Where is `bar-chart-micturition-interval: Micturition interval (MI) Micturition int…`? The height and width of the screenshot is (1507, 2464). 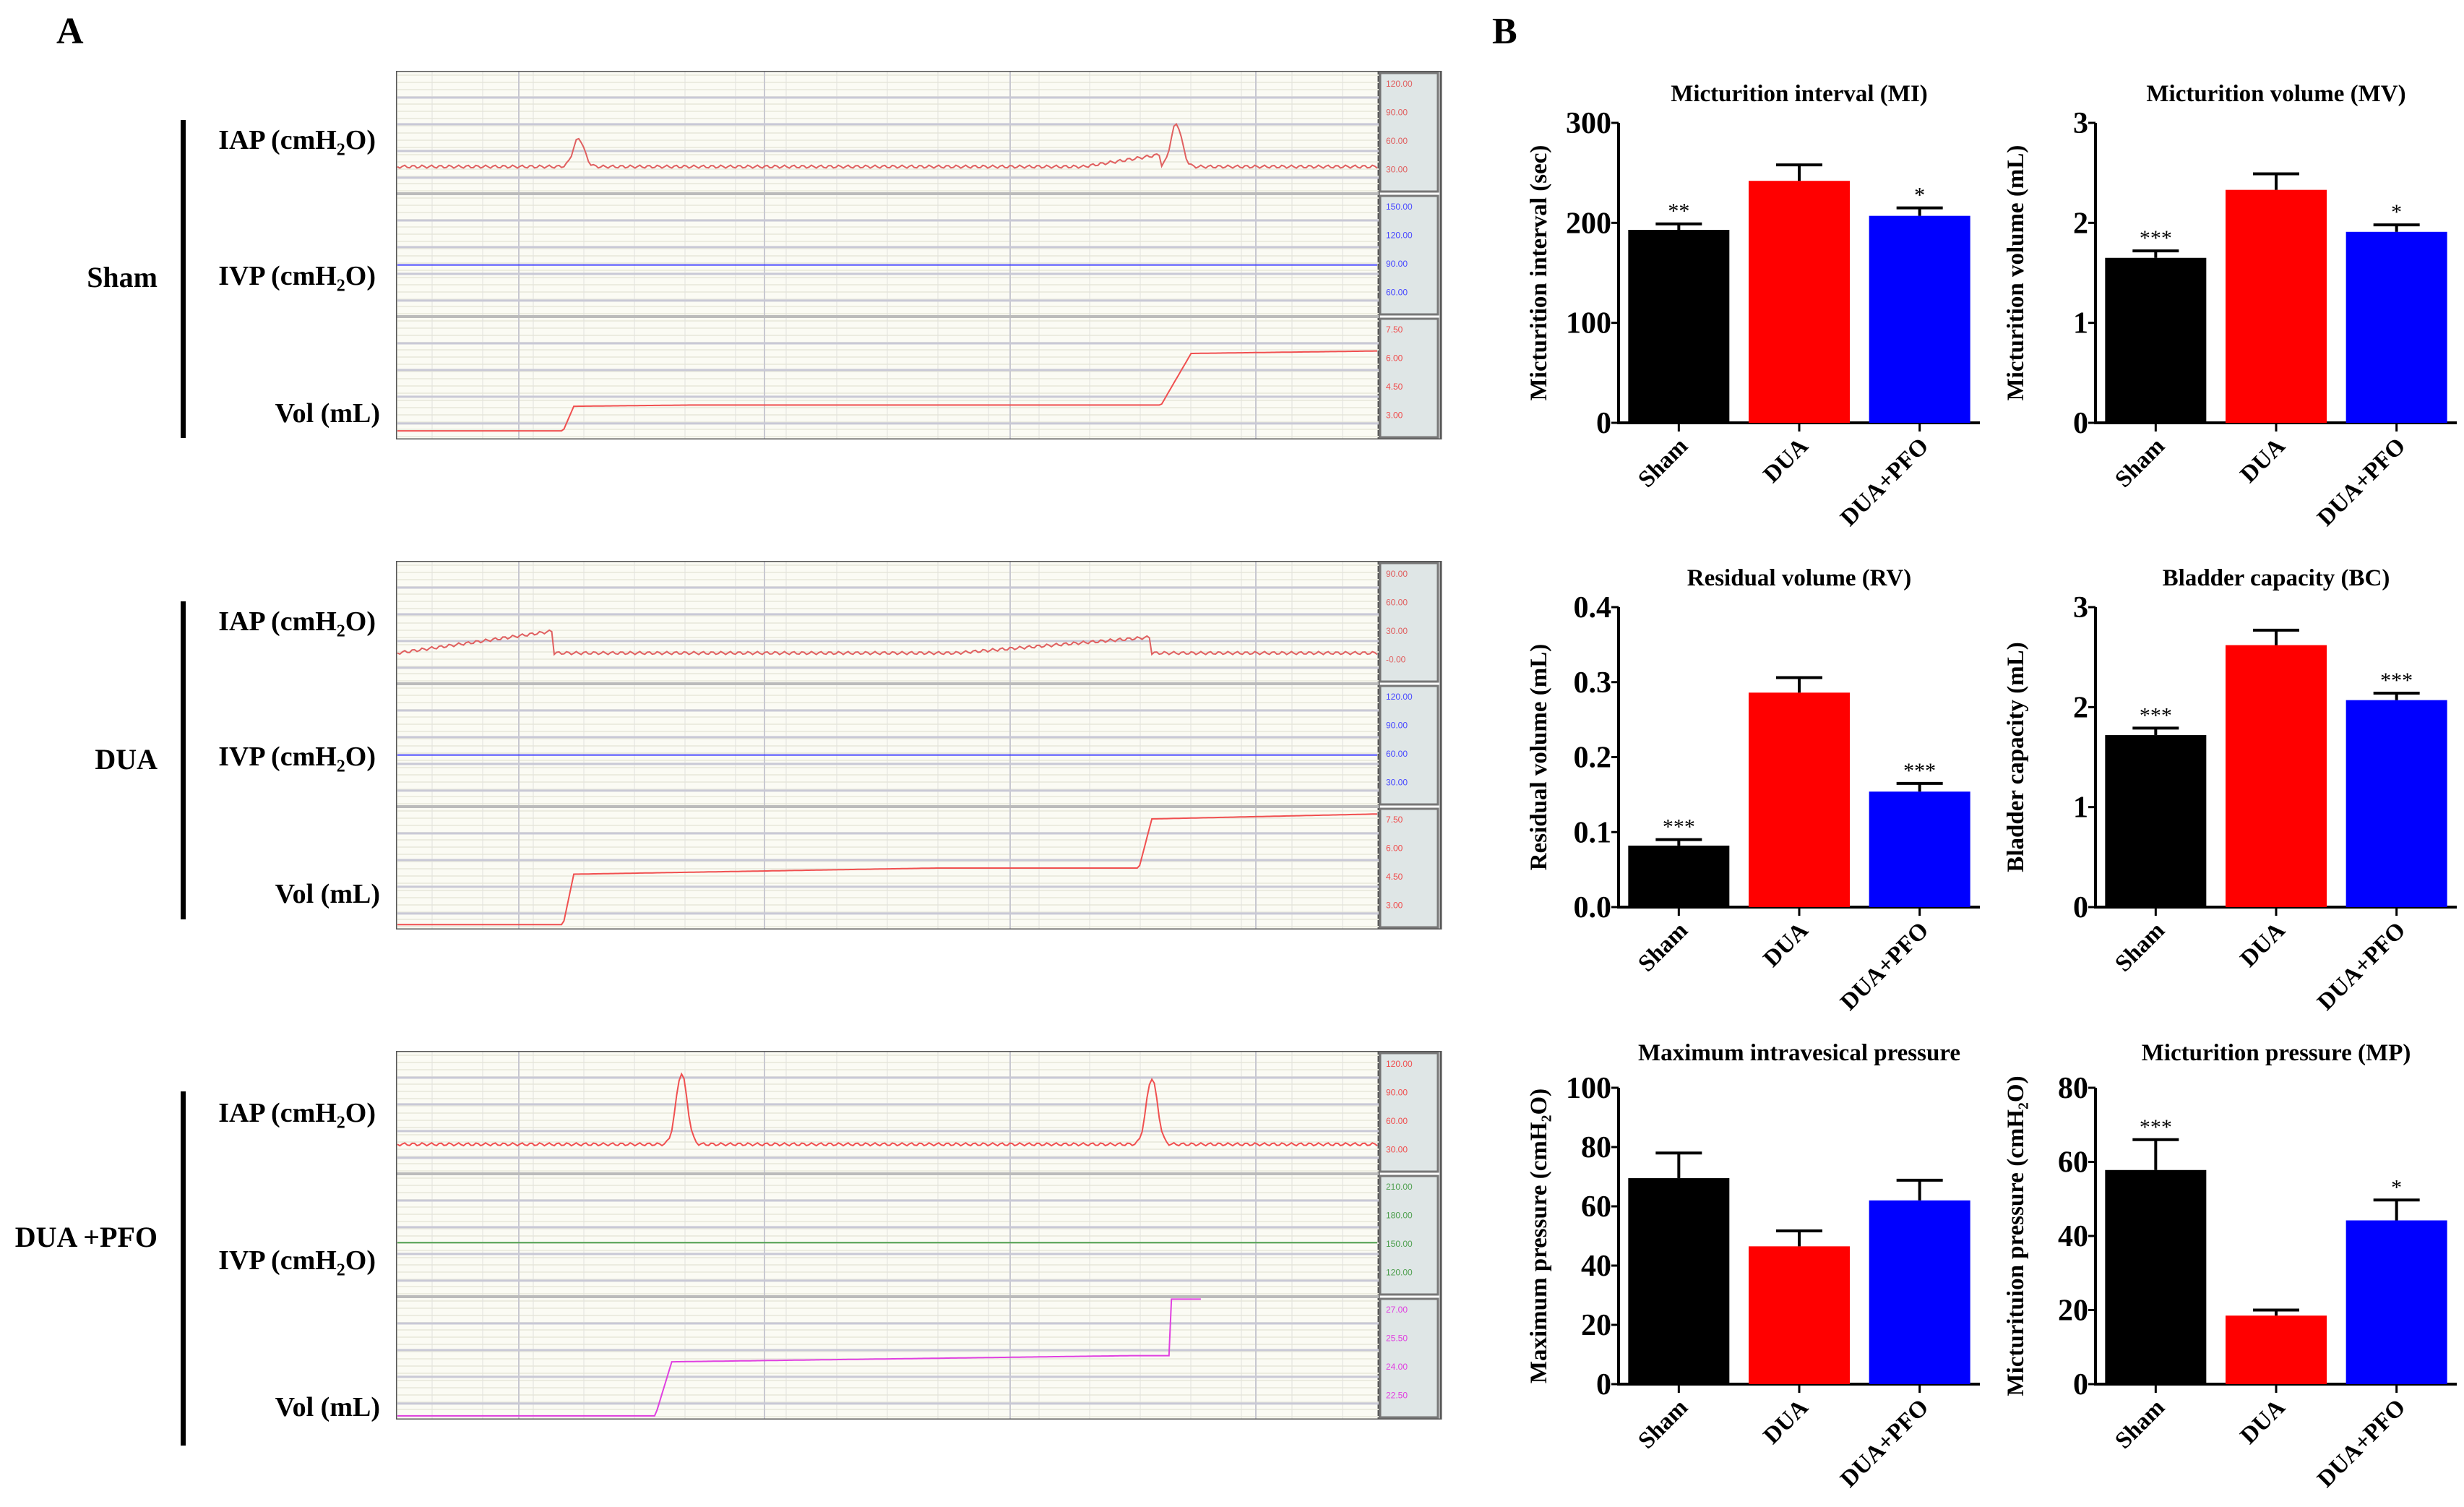
bar-chart-micturition-interval: Micturition interval (MI) Micturition int… is located at coordinates (1741, 305).